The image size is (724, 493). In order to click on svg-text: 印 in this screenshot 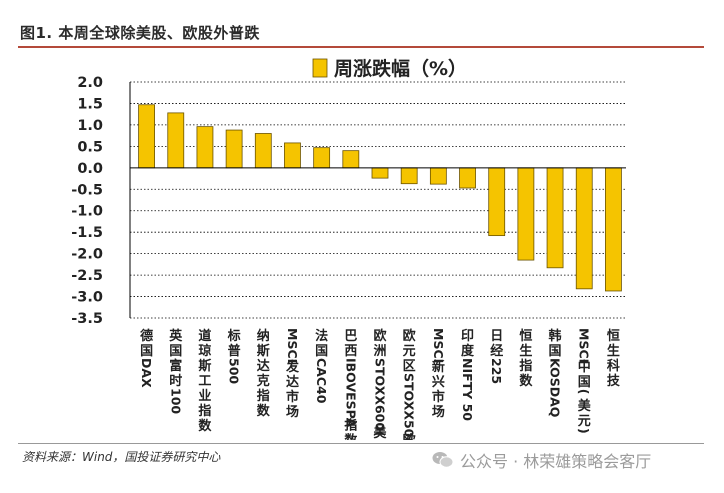, I will do `click(467, 336)`.